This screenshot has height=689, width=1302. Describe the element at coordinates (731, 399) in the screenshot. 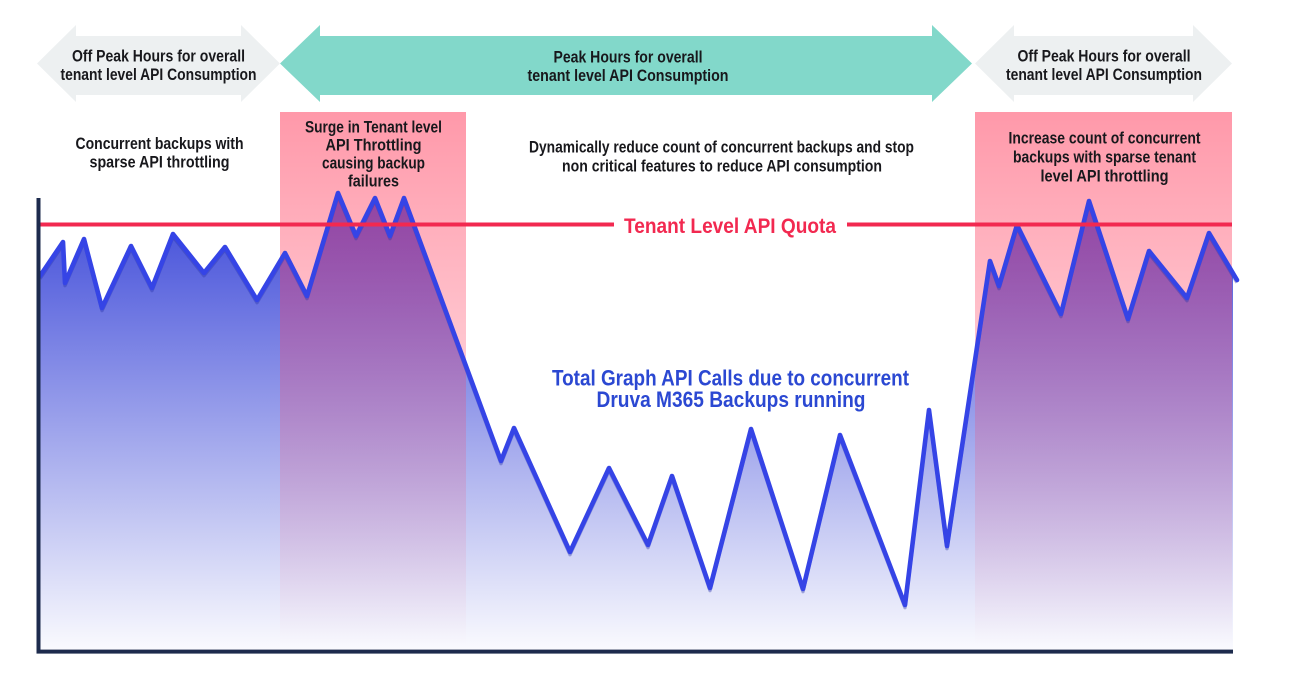

I see `svg-text: Druva M365 Backups running` at that location.